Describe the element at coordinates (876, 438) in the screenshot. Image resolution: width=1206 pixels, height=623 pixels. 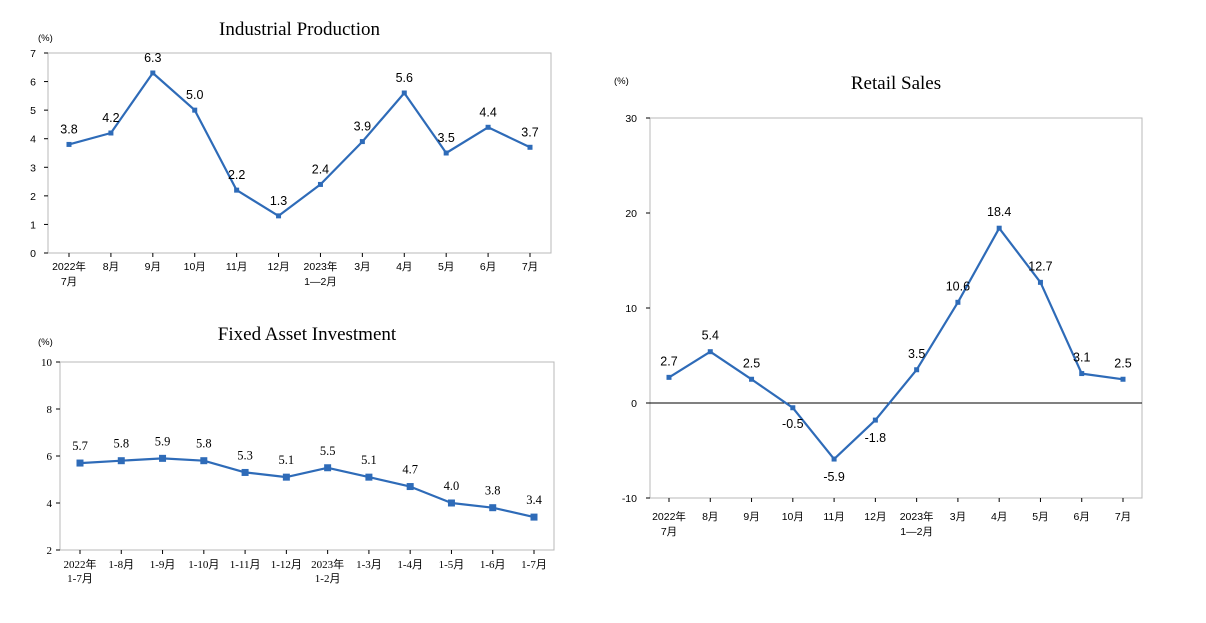
I see `retail-data-label: -1.8` at that location.